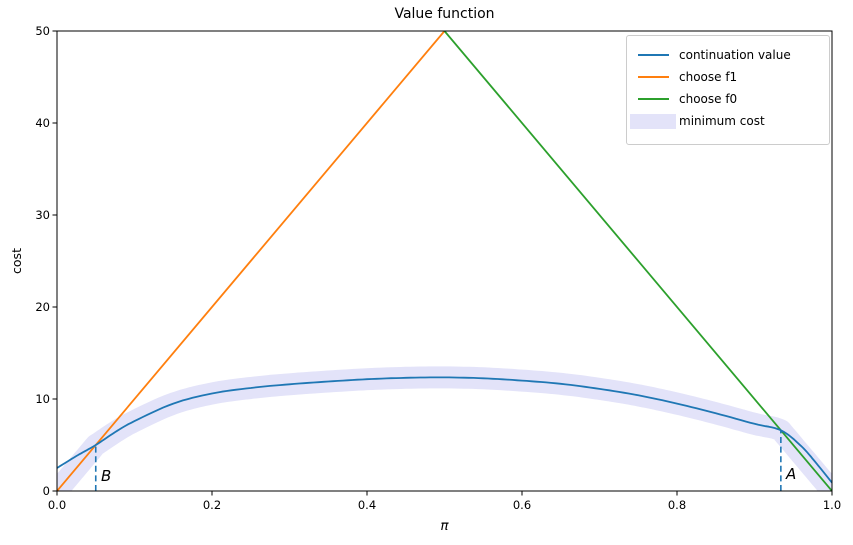  What do you see at coordinates (42, 31) in the screenshot?
I see `y-tick-label: 50` at bounding box center [42, 31].